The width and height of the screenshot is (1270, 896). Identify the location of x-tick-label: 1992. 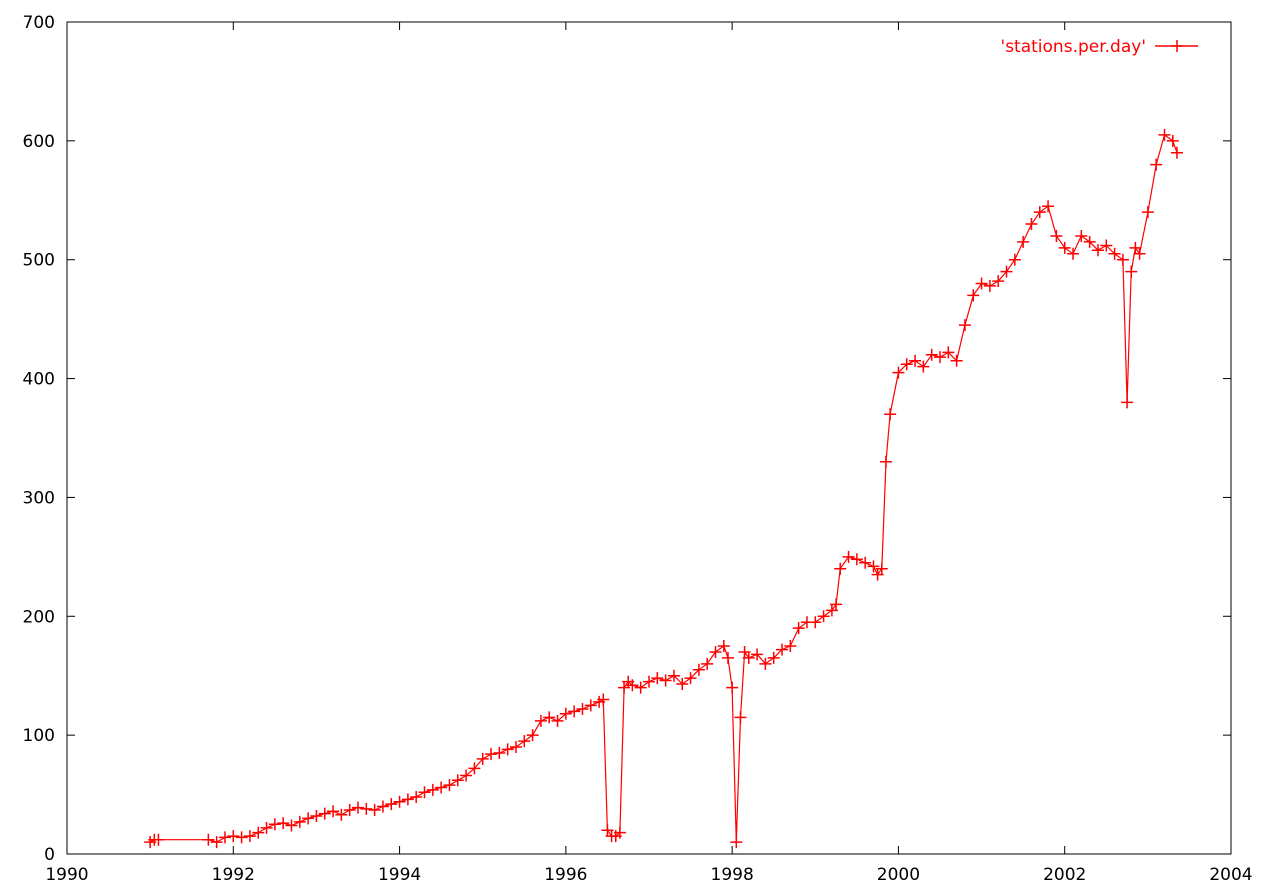
(233, 875).